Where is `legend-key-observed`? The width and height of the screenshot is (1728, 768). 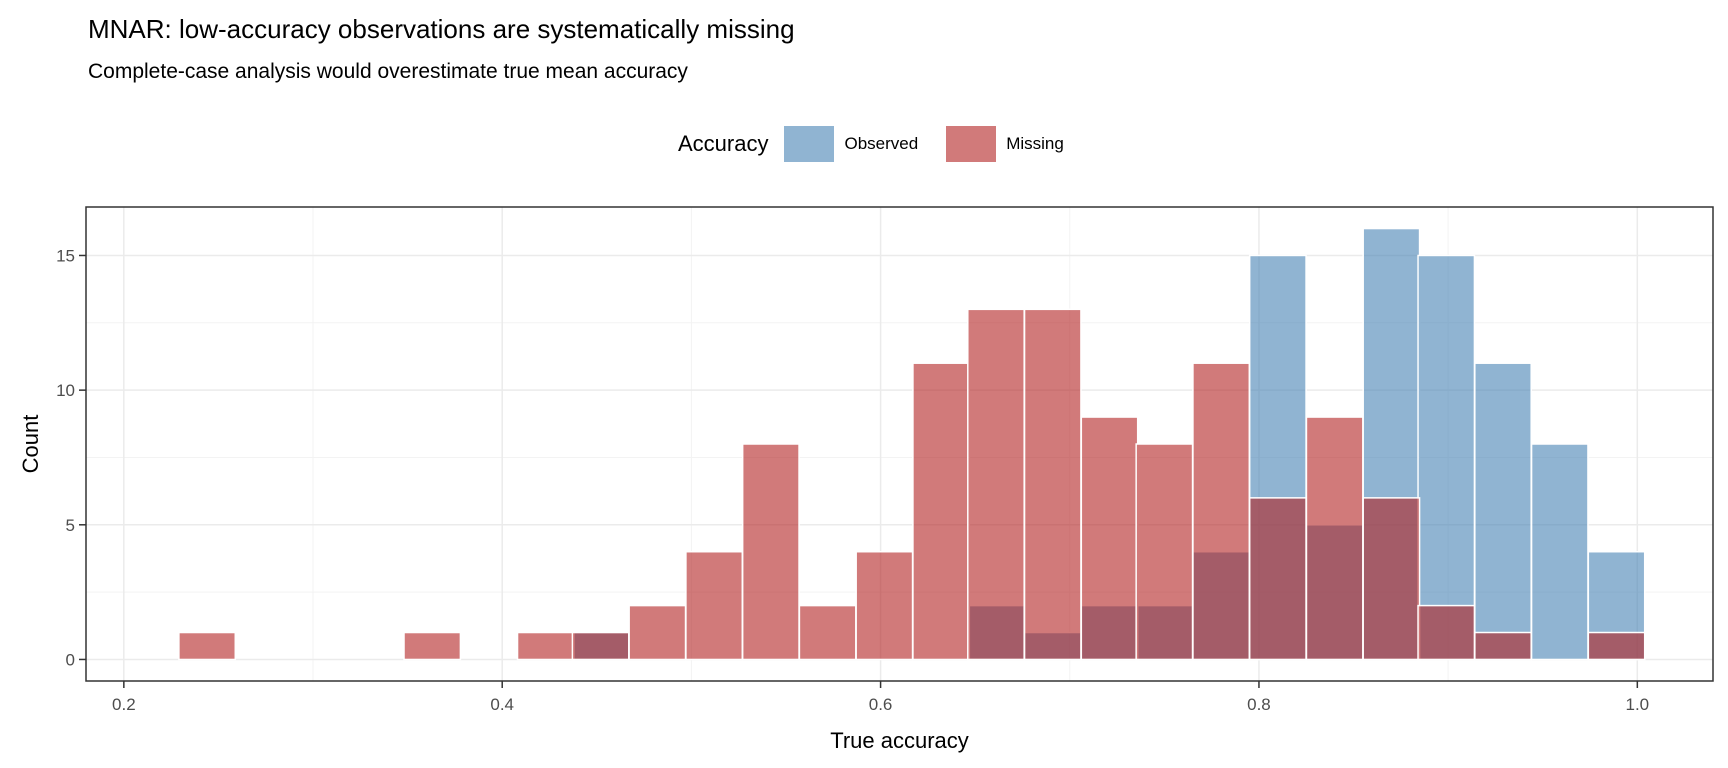 legend-key-observed is located at coordinates (809, 144).